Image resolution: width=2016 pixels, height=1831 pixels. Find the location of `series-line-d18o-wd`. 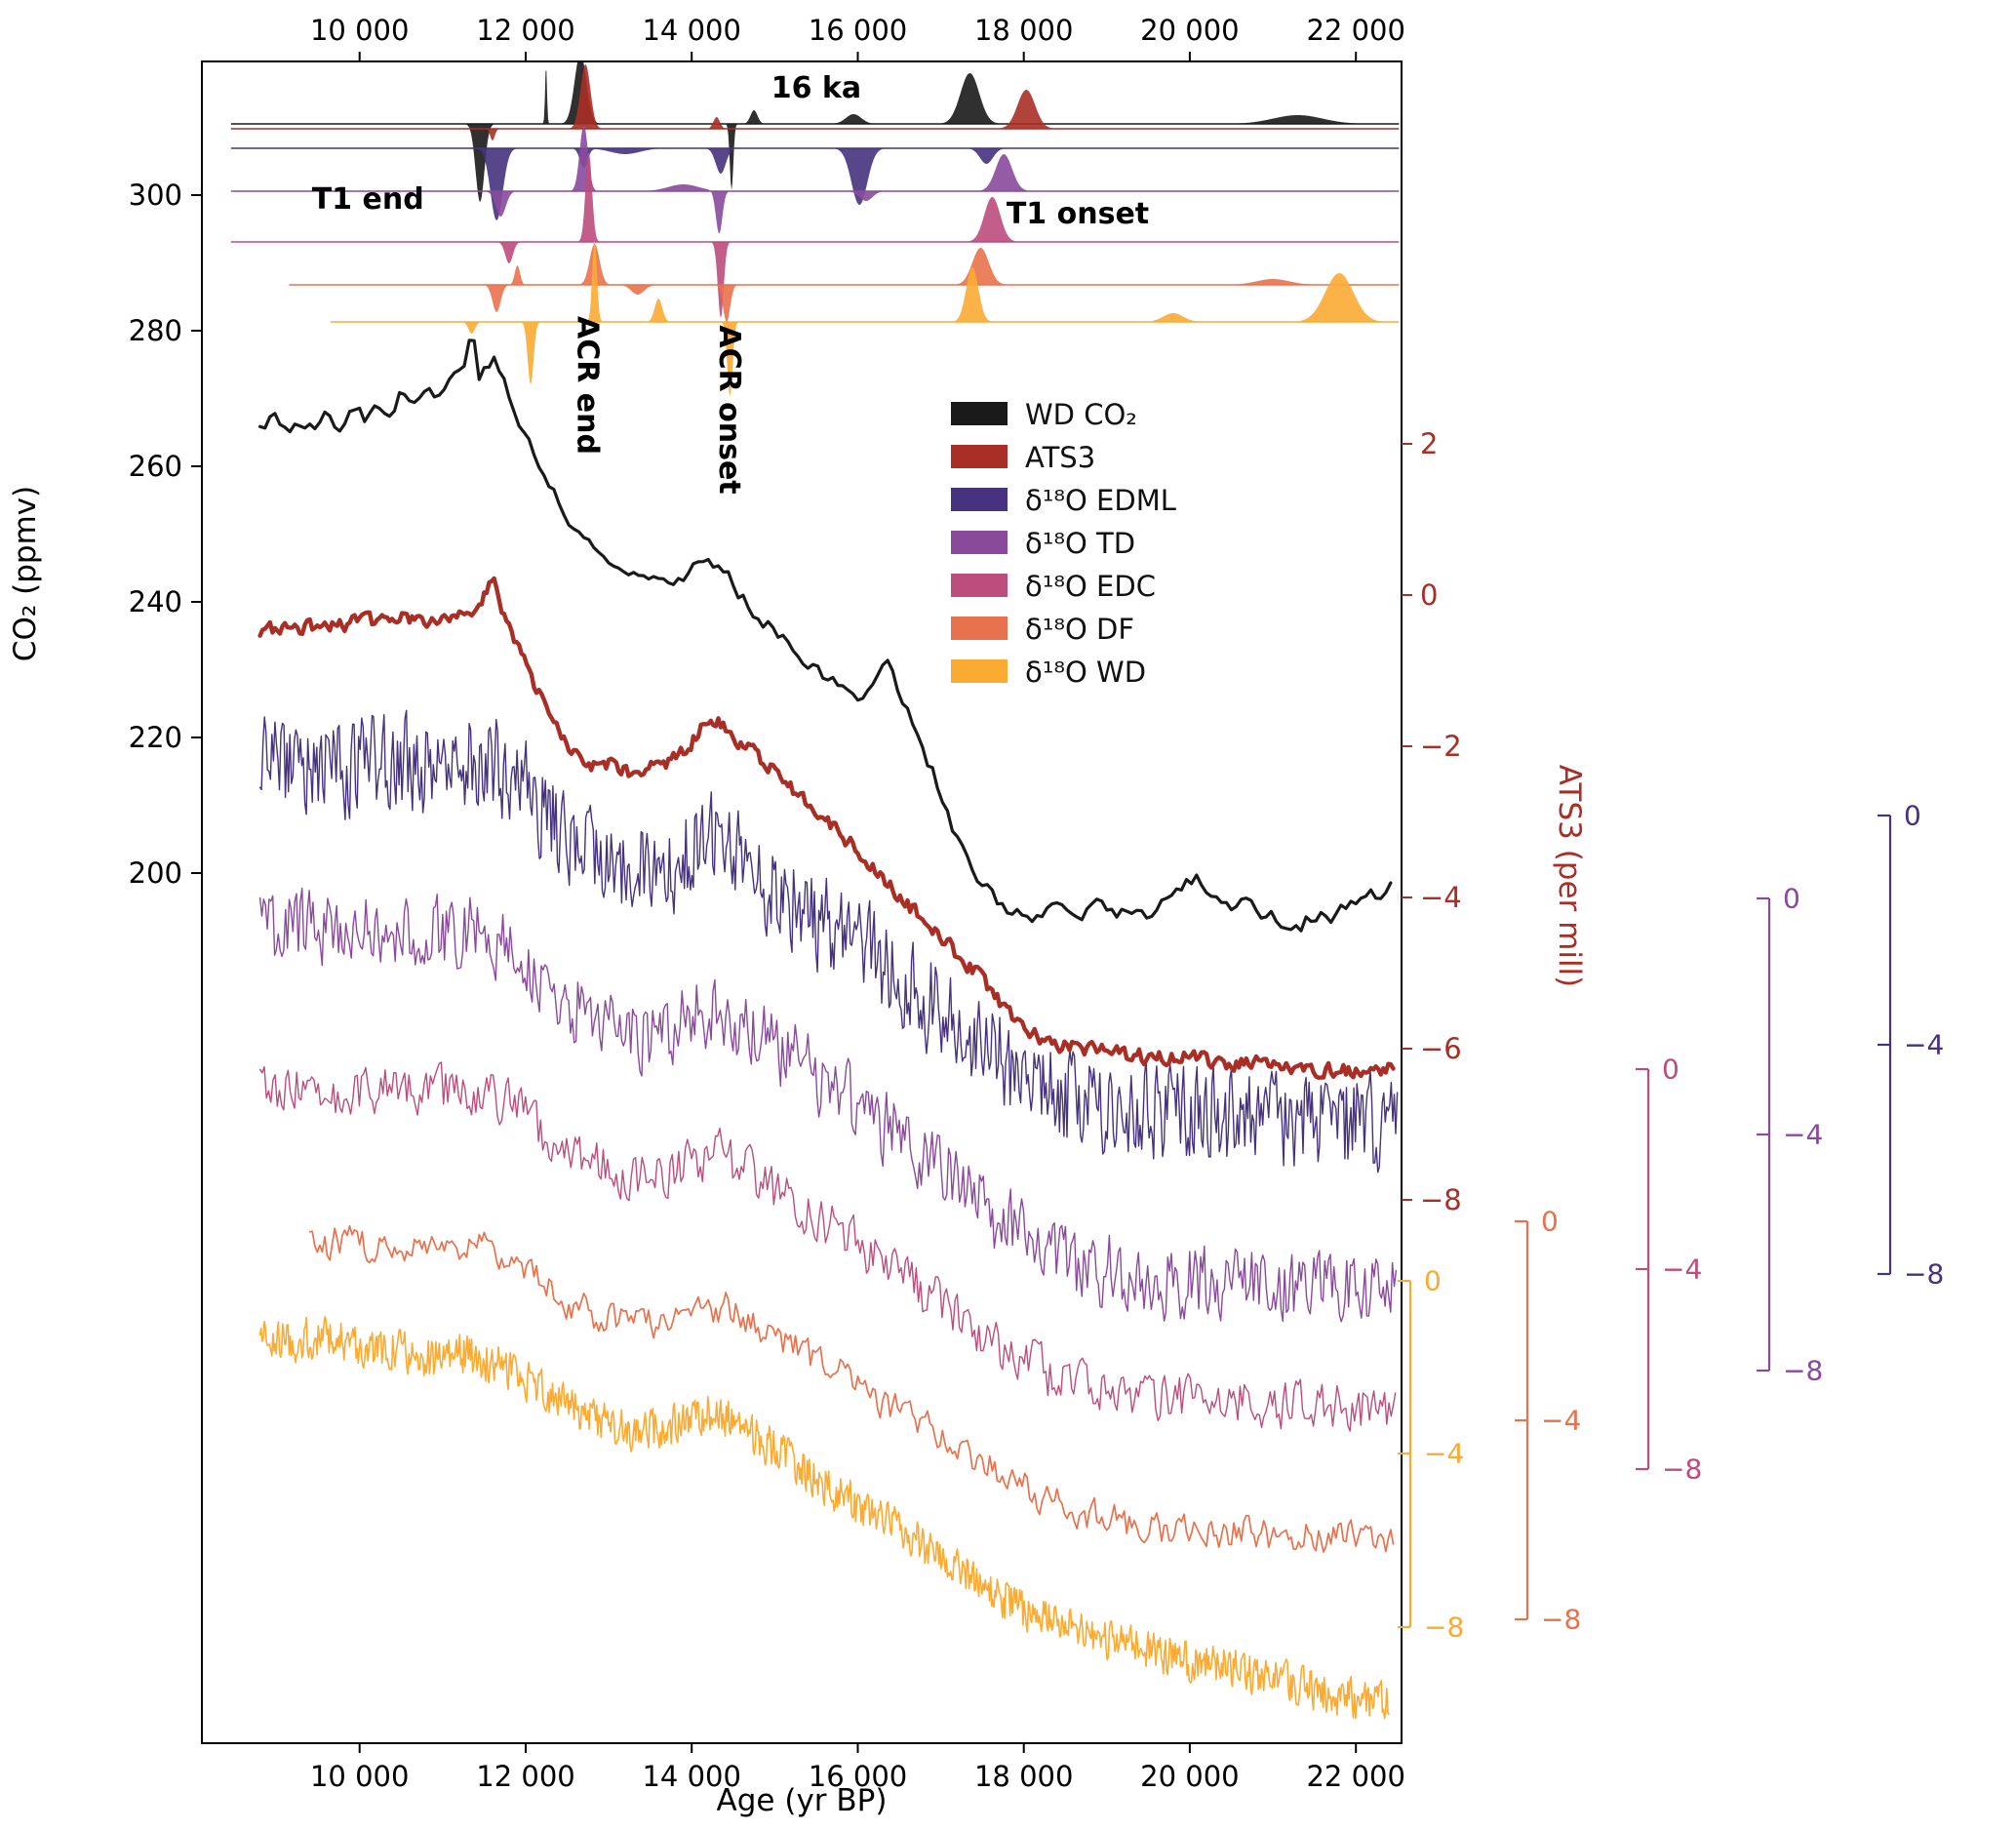

series-line-d18o-wd is located at coordinates (824, 1518).